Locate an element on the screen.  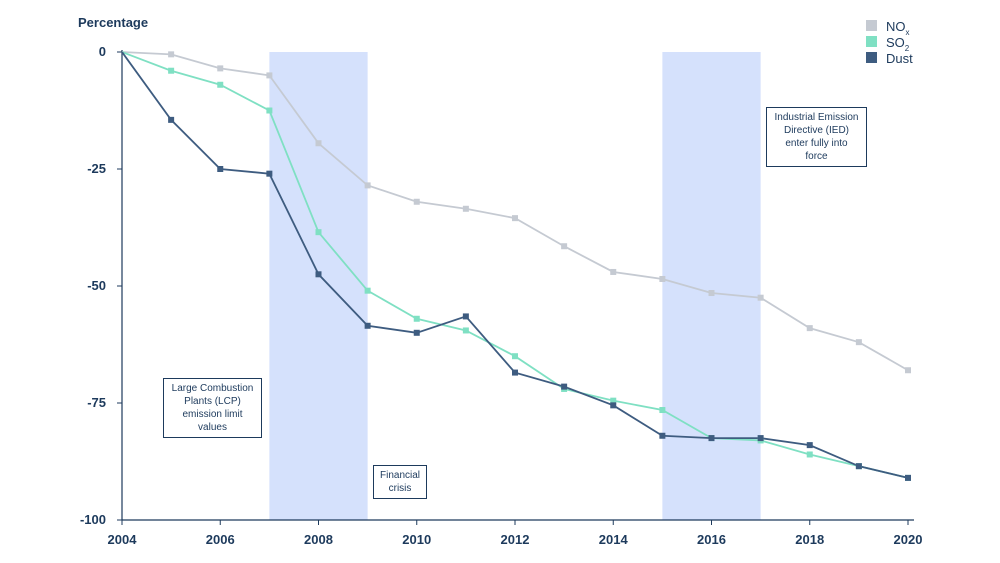
financial-crisis-annotation: Financial crisis is located at coordinates (400, 482).